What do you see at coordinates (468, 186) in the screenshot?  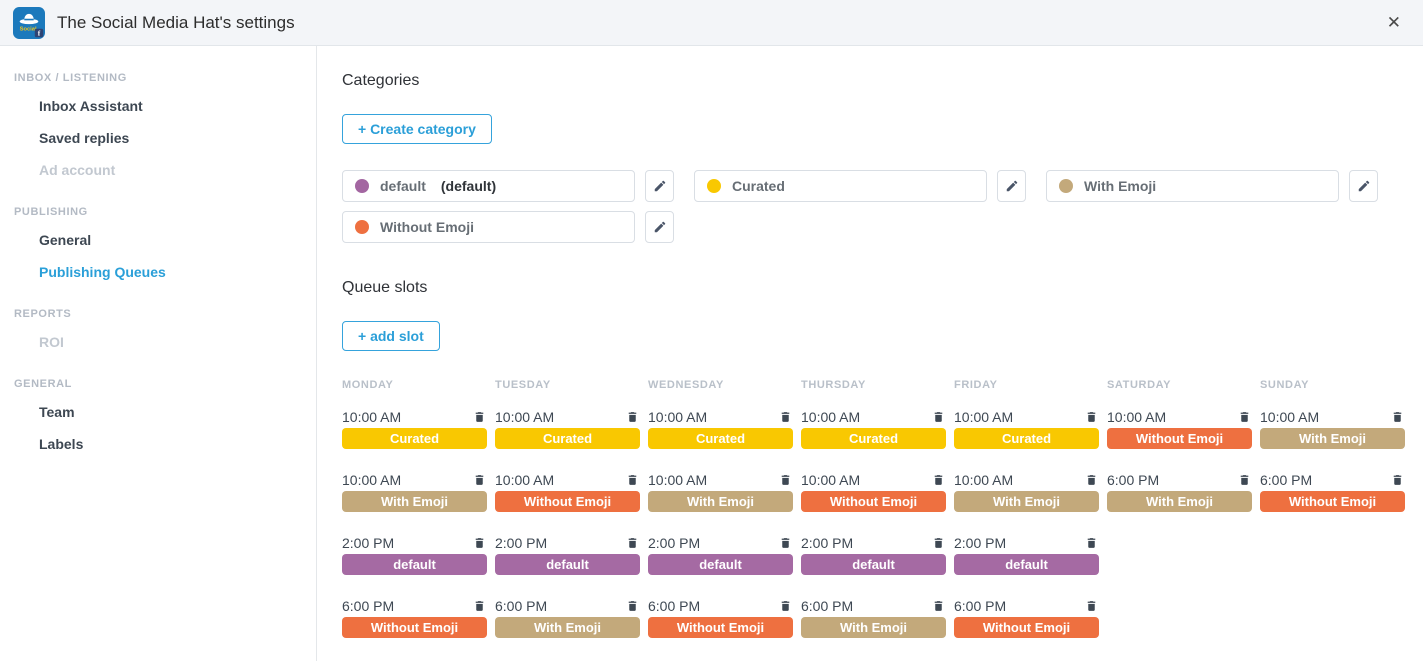 I see `category-default-suffix: (default)` at bounding box center [468, 186].